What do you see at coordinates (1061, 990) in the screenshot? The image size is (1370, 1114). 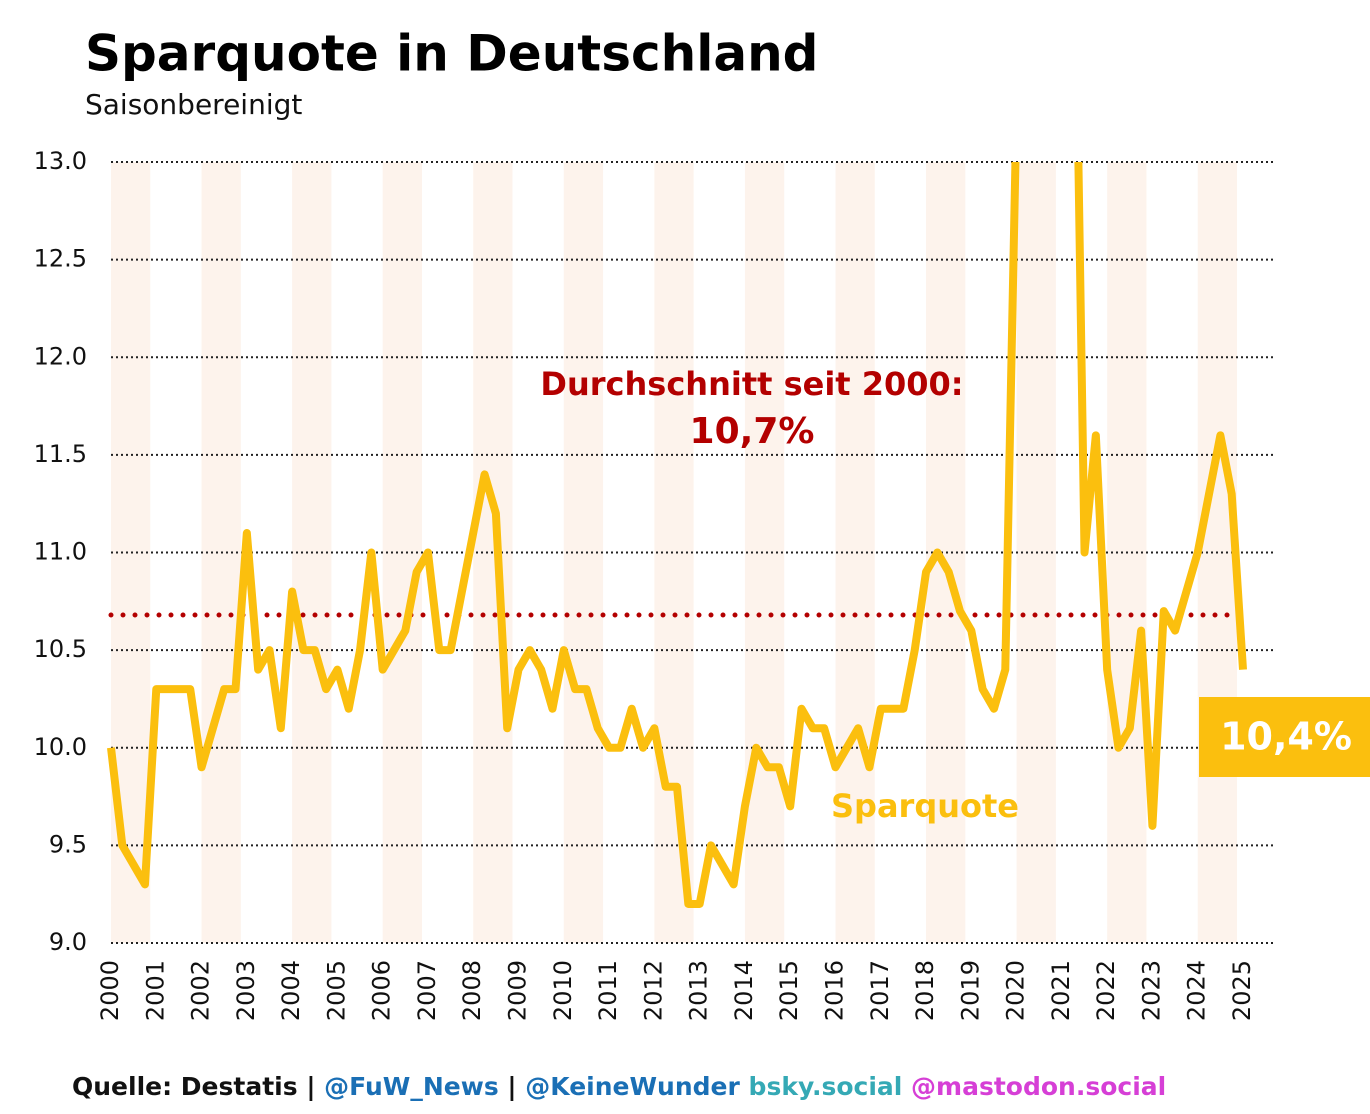 I see `x-tick-label: 2021` at bounding box center [1061, 990].